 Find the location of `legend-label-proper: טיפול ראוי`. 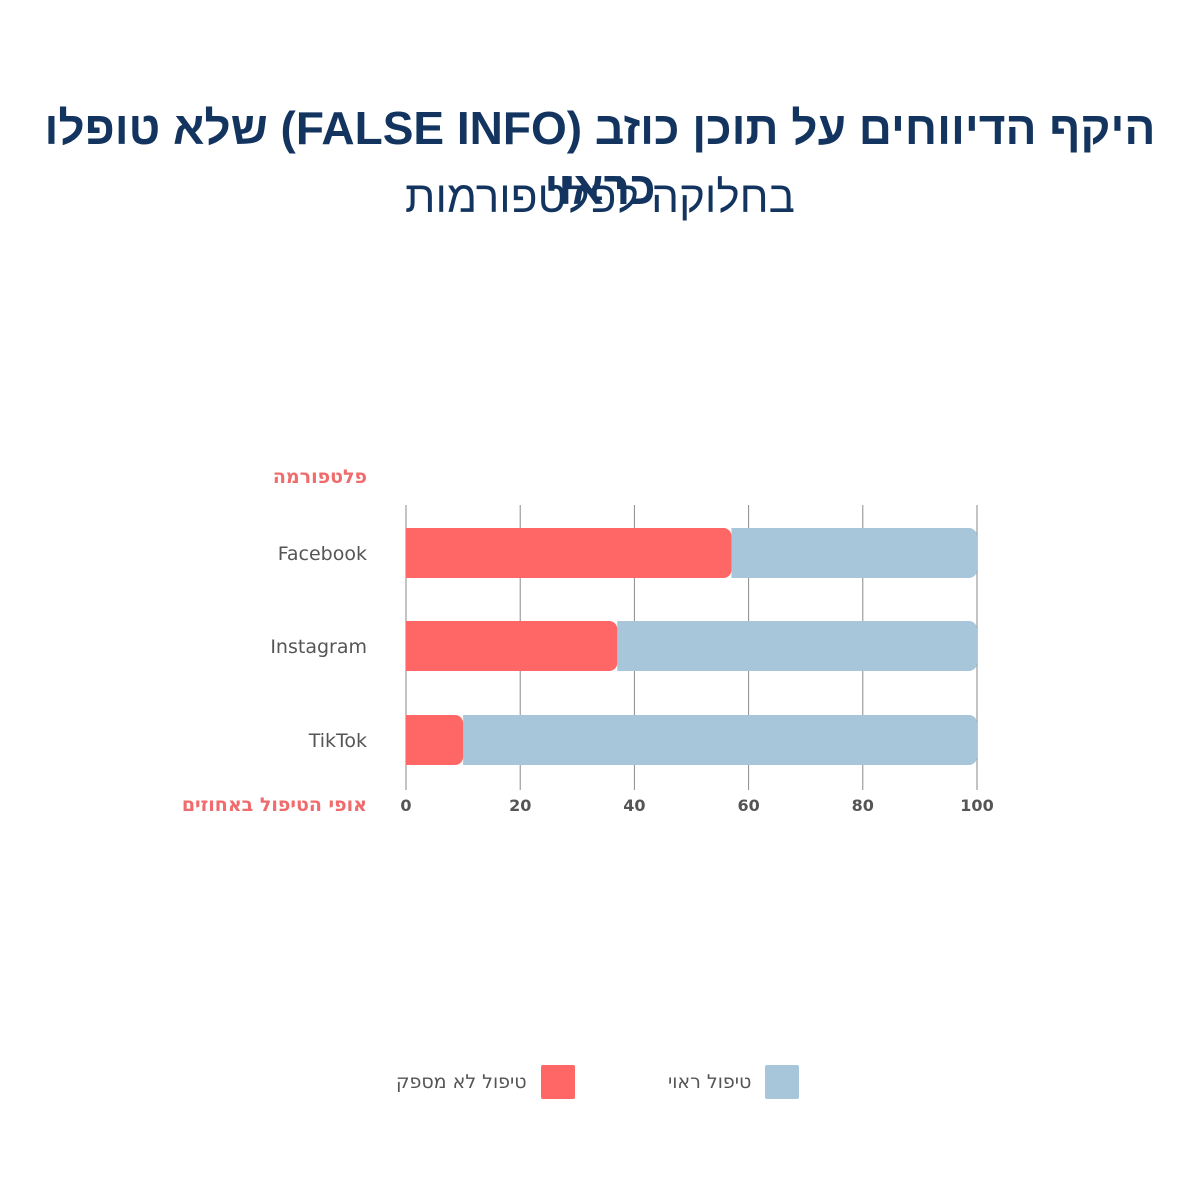

legend-label-proper: טיפול ראוי is located at coordinates (710, 1082).